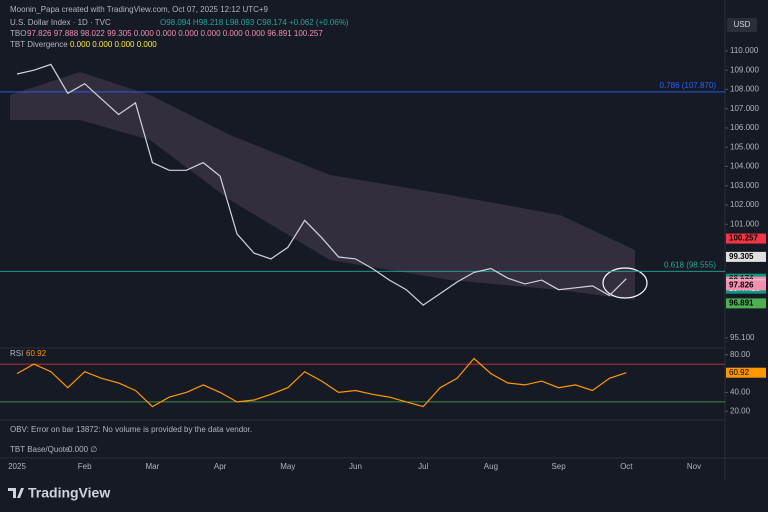 This screenshot has width=768, height=512. I want to click on tbt-values: 0.000 0.000 0.000 0.000, so click(113, 44).